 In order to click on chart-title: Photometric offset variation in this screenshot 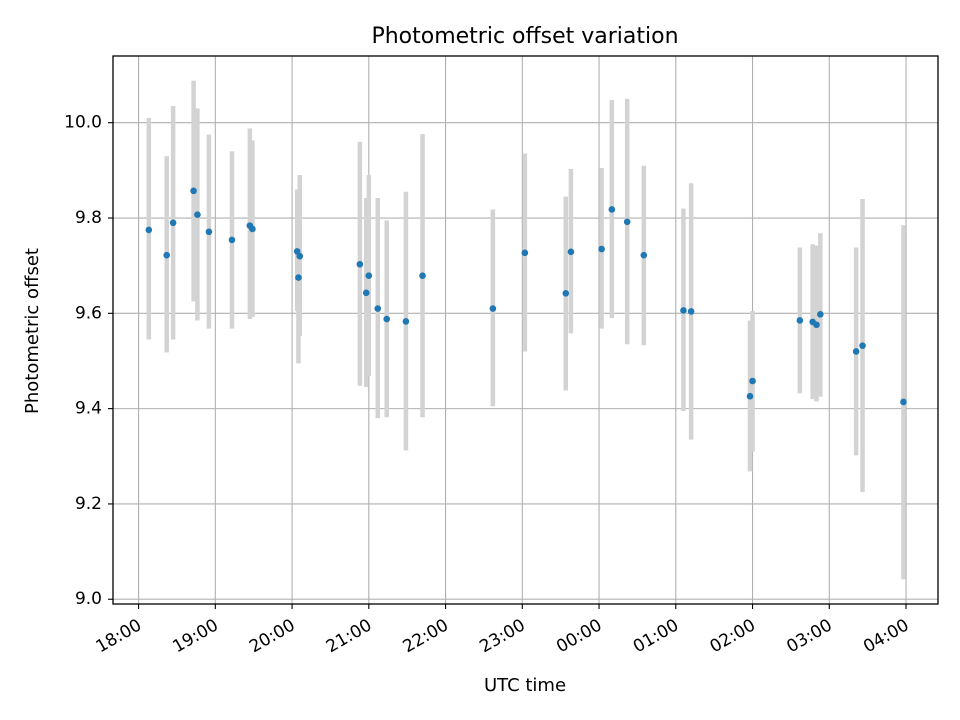, I will do `click(524, 36)`.